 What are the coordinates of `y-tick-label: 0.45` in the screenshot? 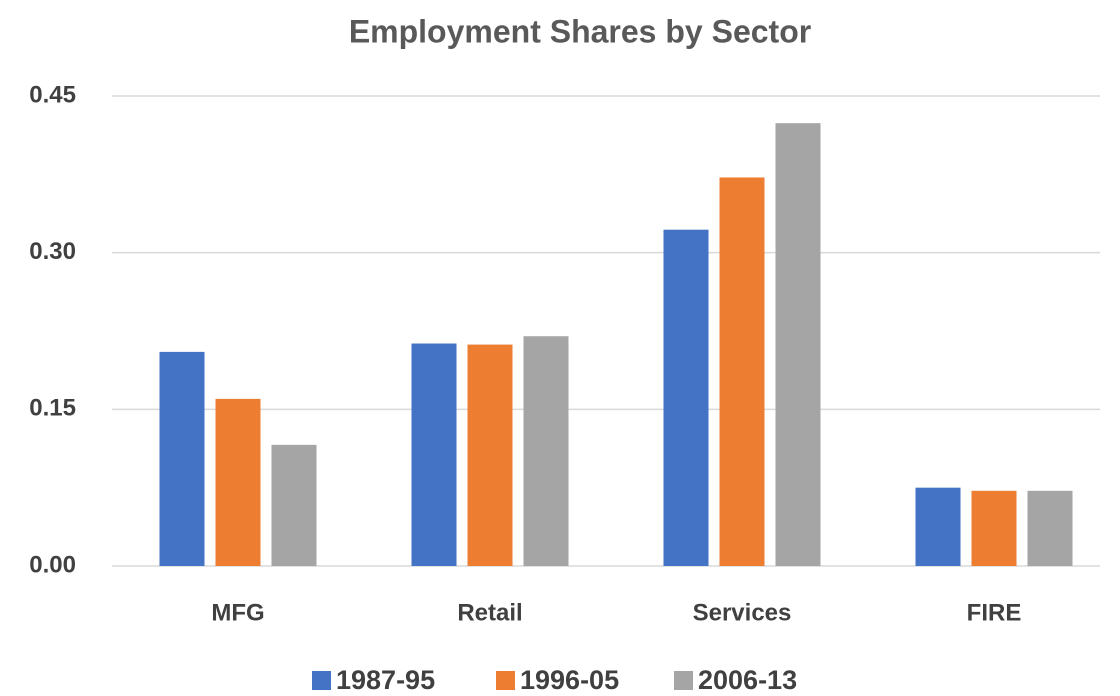 It's located at (52, 94).